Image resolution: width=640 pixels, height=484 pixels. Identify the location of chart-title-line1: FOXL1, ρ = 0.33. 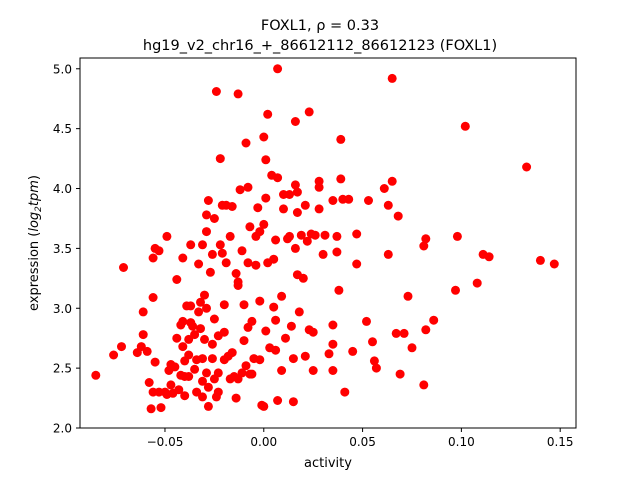
(320, 26).